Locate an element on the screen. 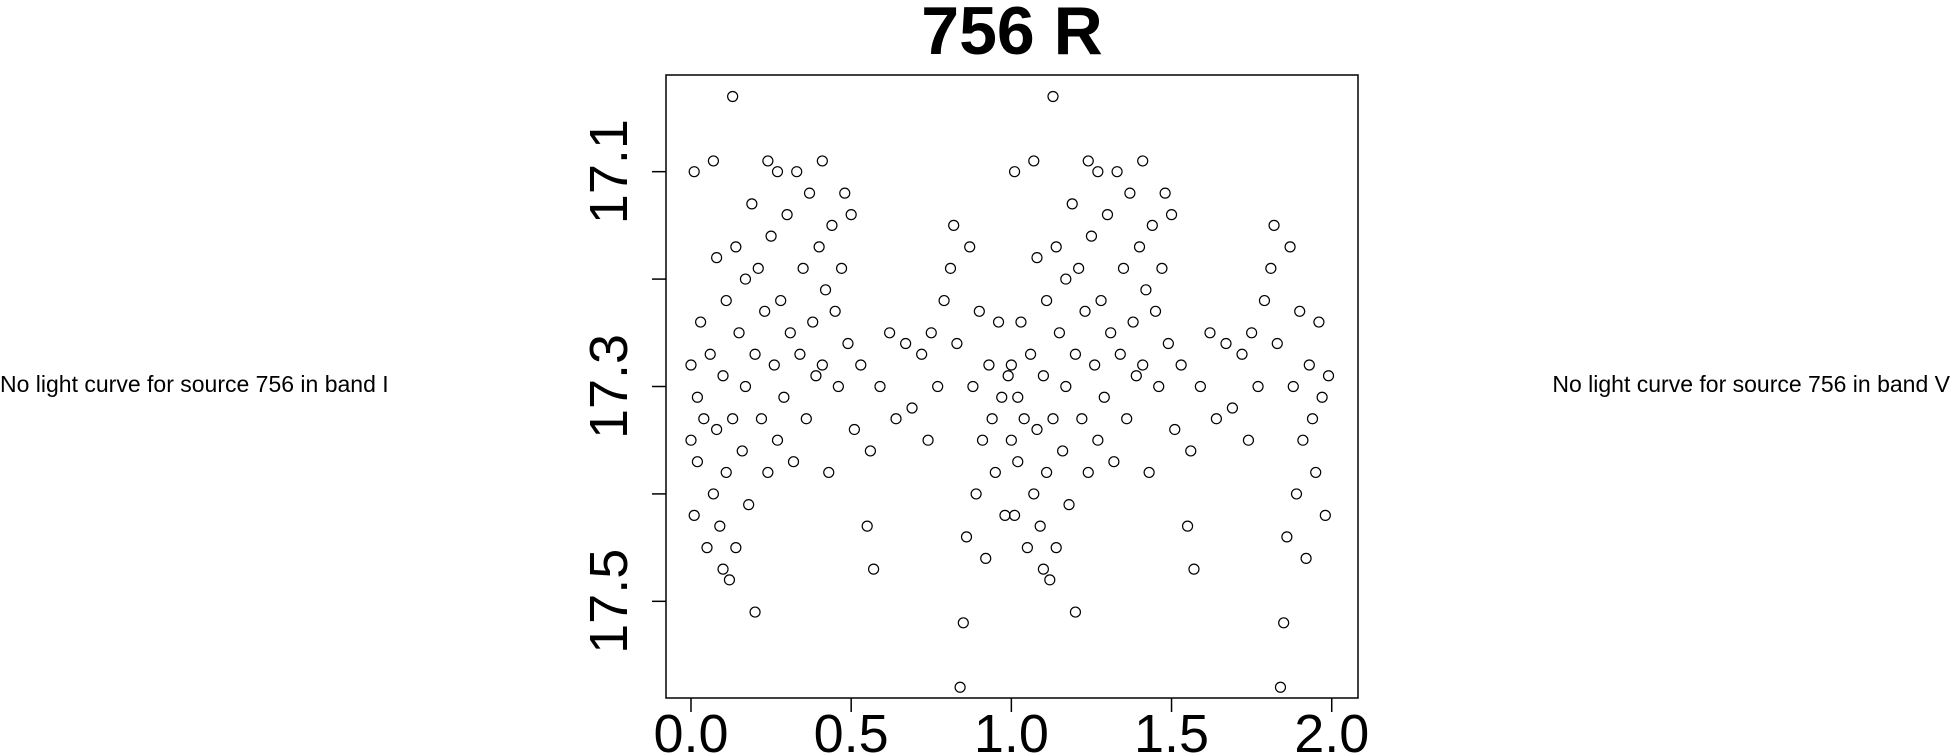 This screenshot has height=756, width=1953. y-tick-label: 17.5 is located at coordinates (609, 601).